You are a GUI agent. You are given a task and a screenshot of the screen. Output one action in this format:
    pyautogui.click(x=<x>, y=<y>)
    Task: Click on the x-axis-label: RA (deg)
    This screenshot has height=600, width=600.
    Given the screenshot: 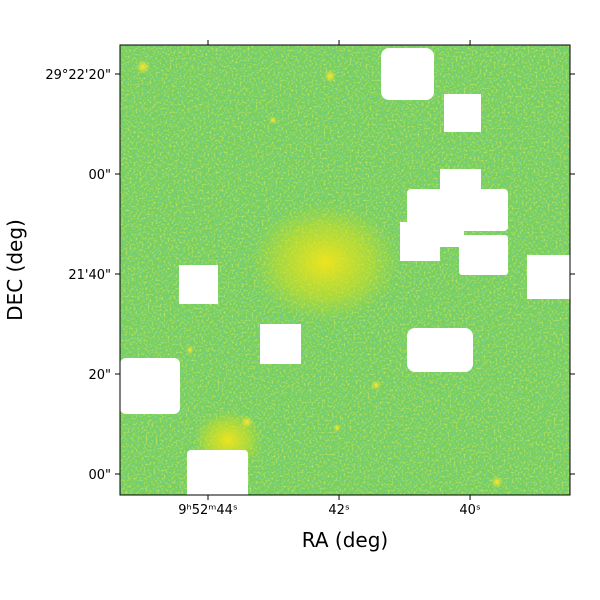 What is the action you would take?
    pyautogui.click(x=345, y=540)
    